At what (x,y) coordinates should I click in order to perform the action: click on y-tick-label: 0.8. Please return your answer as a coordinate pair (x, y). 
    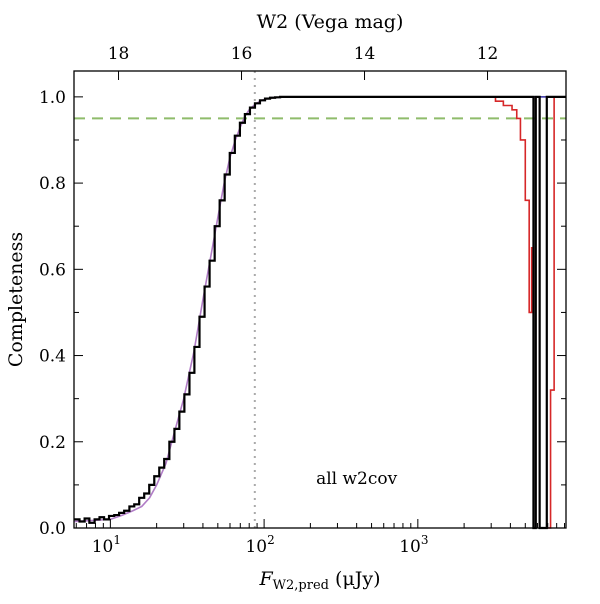
    Looking at the image, I should click on (52, 184).